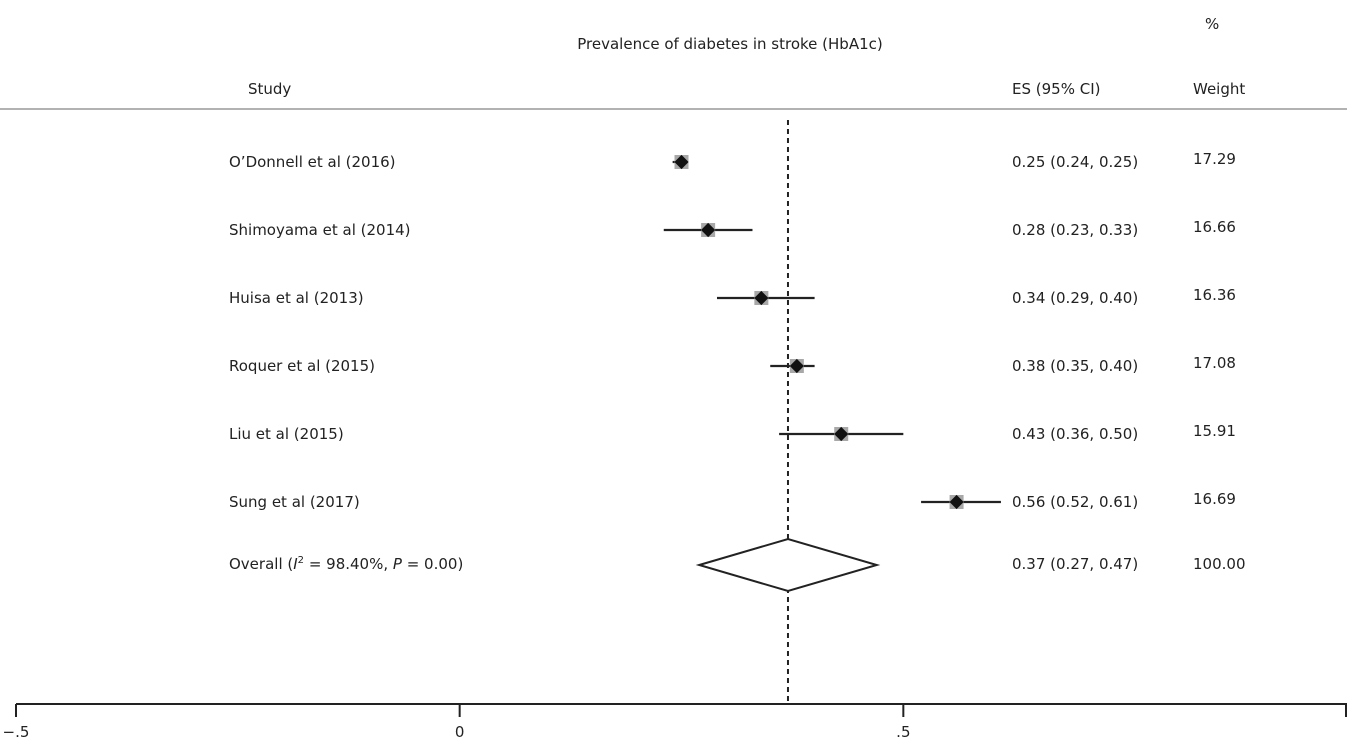 The height and width of the screenshot is (740, 1347). What do you see at coordinates (1214, 295) in the screenshot?
I see `weight-value: 16.36` at bounding box center [1214, 295].